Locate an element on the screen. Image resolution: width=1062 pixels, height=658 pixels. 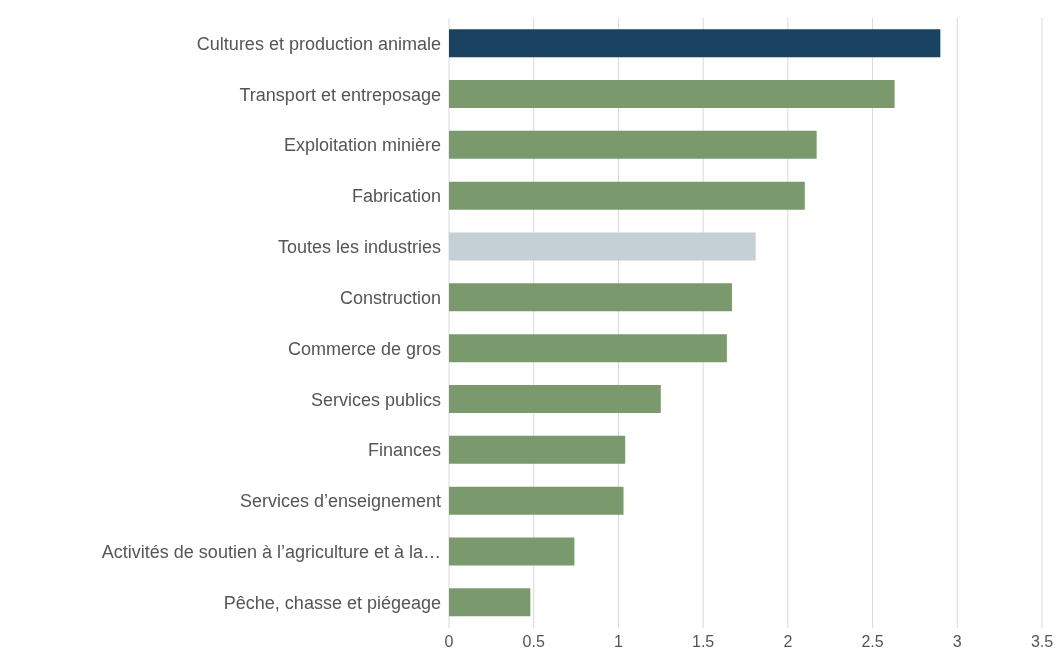
x-tick-label: 1.5 is located at coordinates (703, 642).